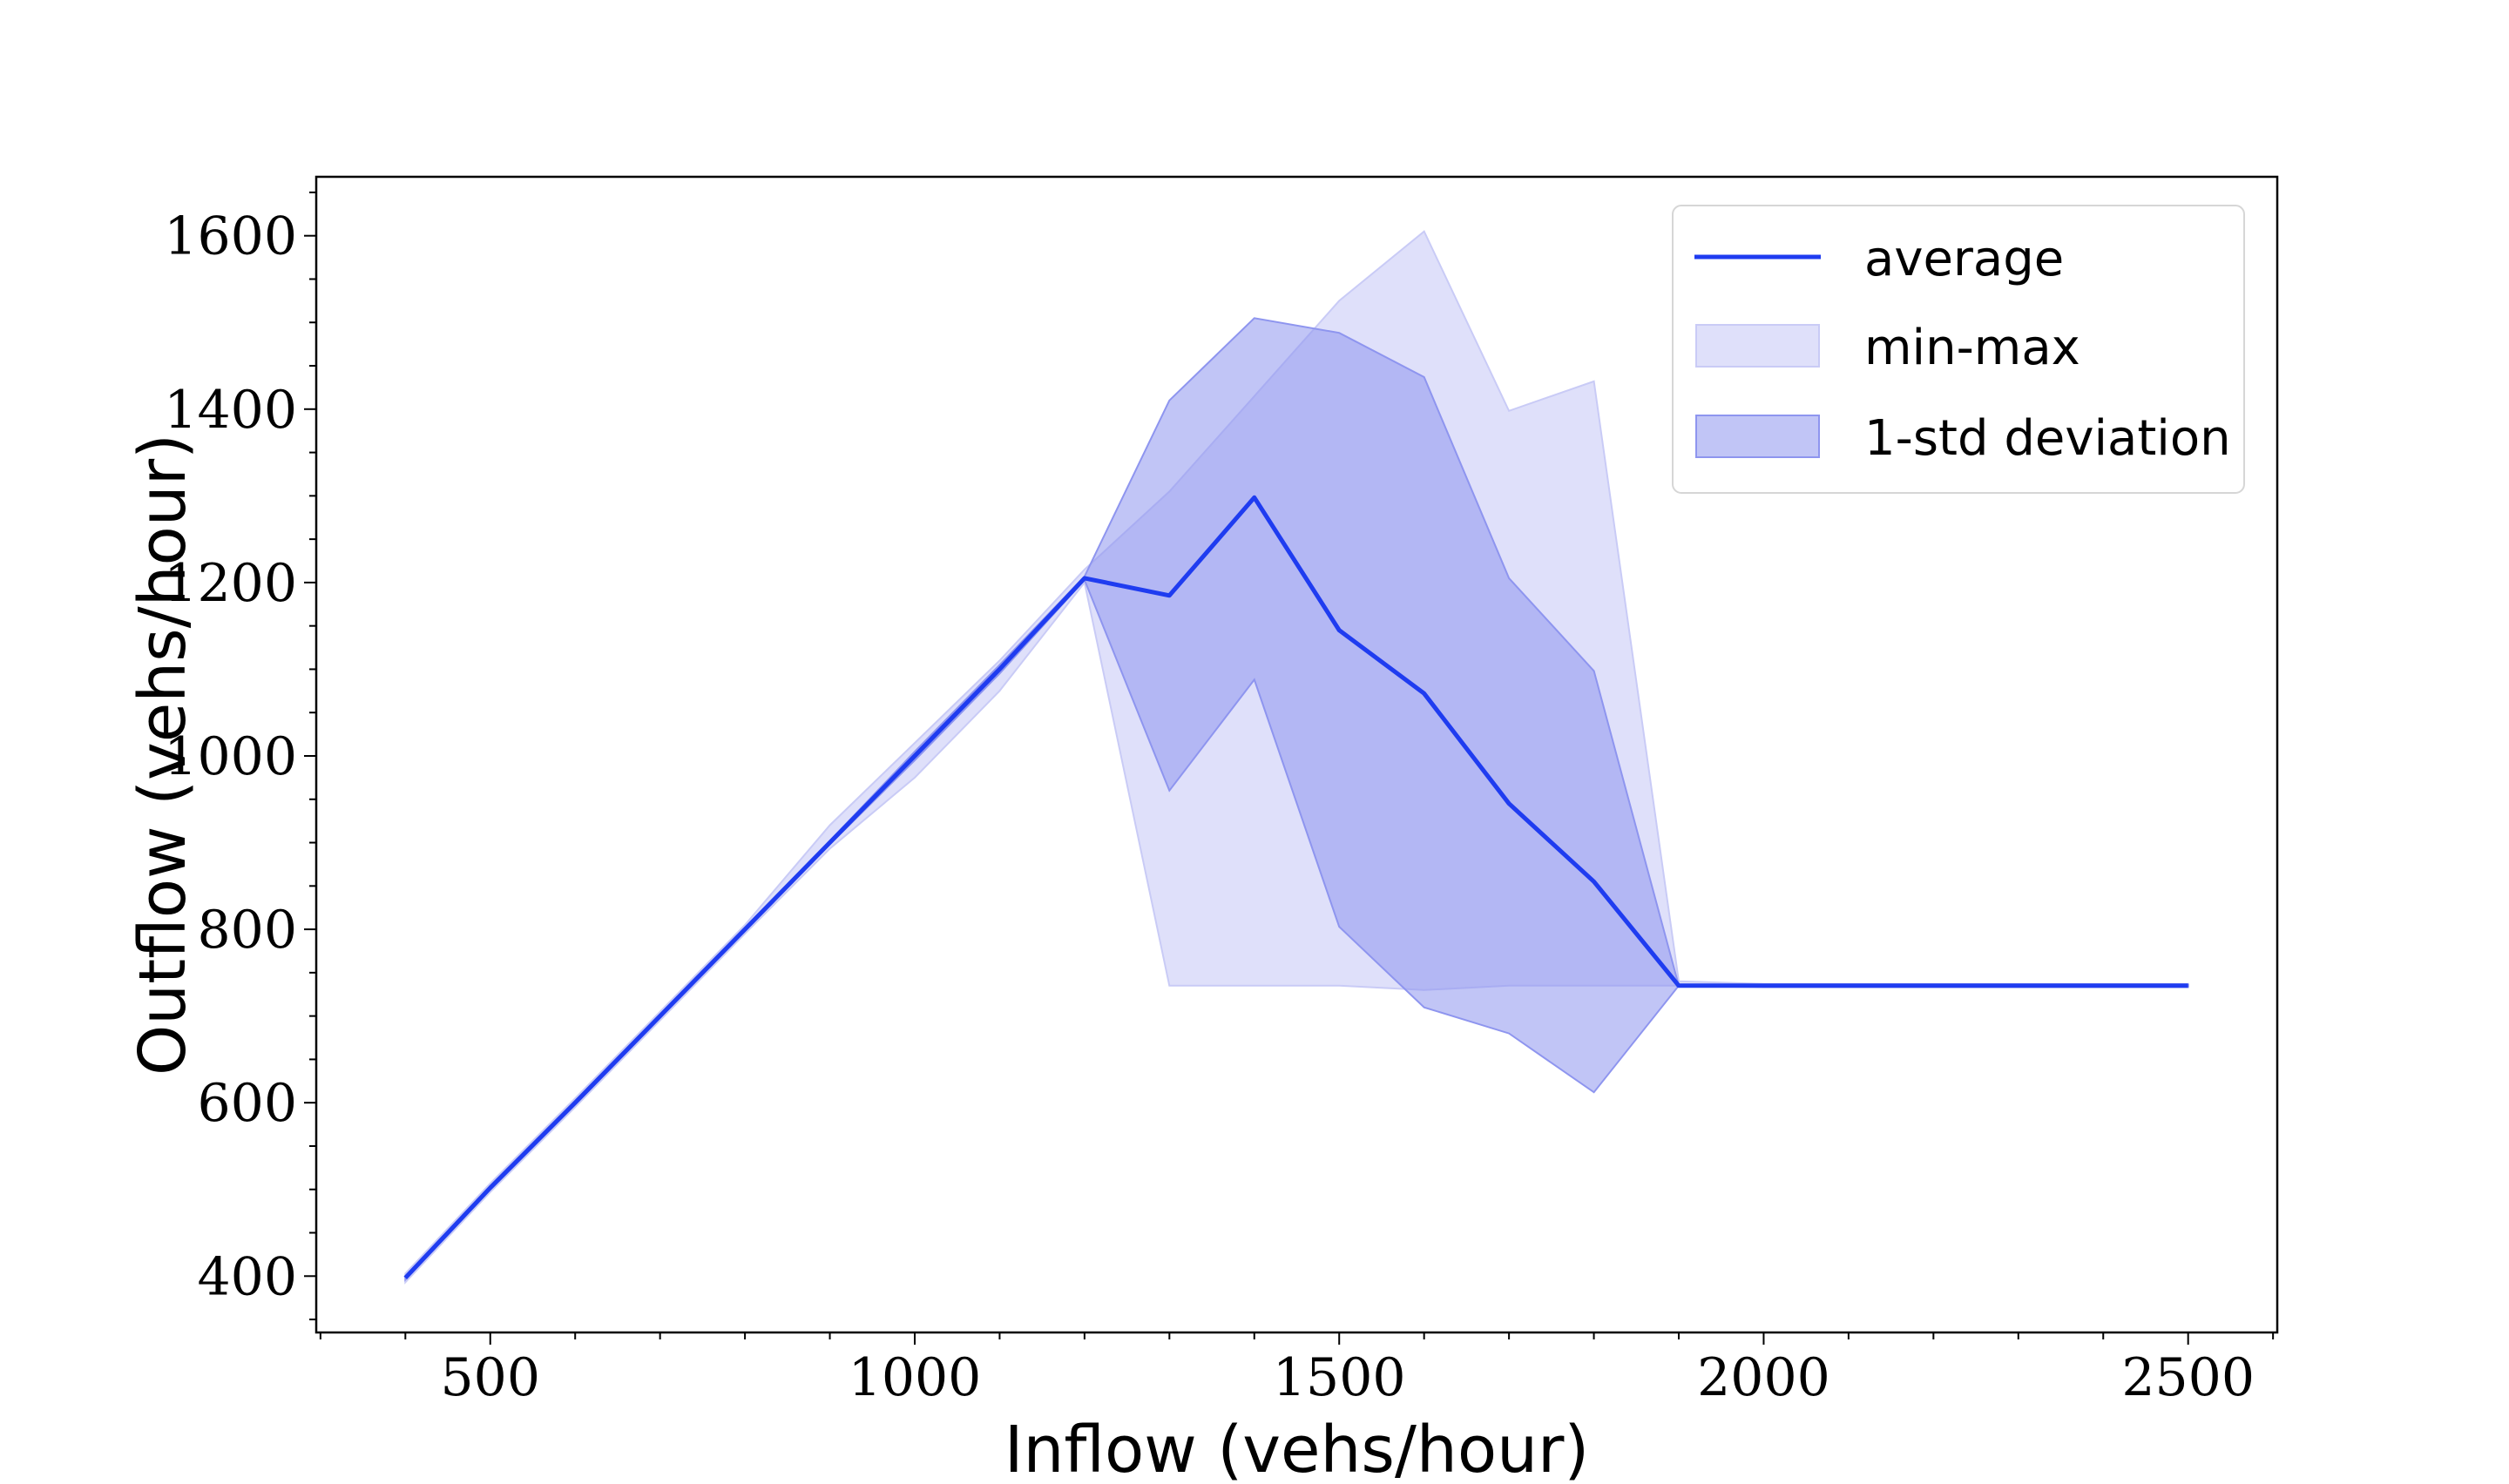 This screenshot has height=1484, width=2509. I want to click on x-tick-label: 1500, so click(1339, 1378).